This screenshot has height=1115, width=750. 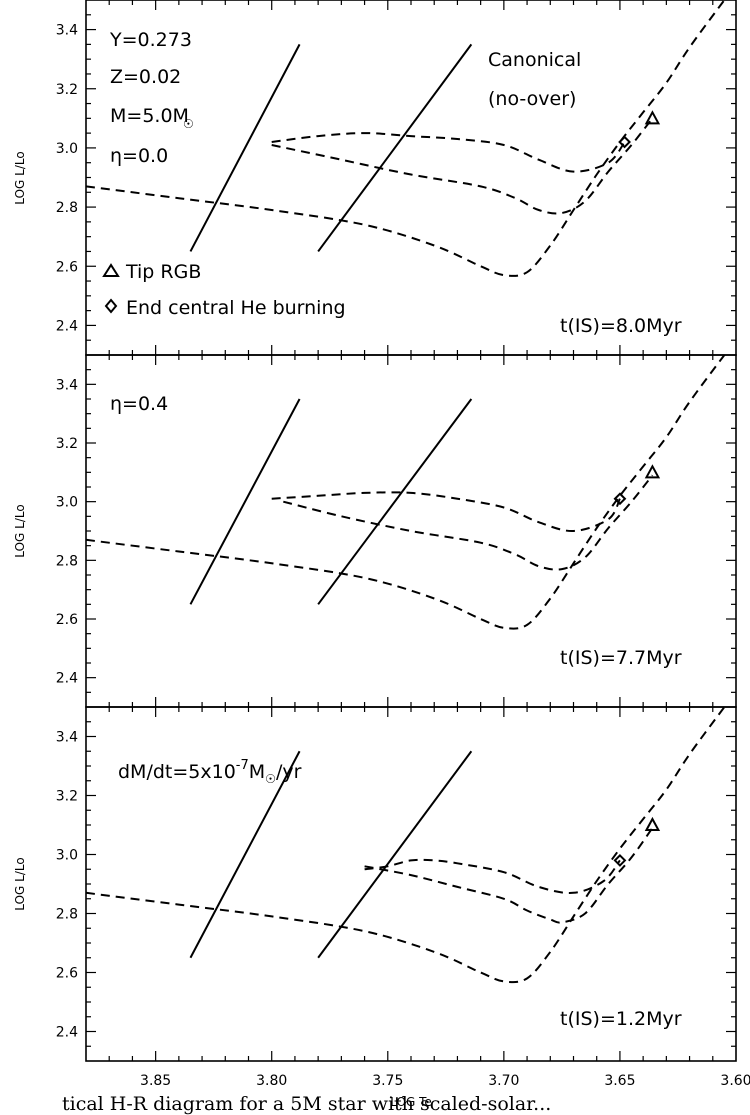 I want to click on annotation-mass: M=5.0M, so click(x=149, y=116).